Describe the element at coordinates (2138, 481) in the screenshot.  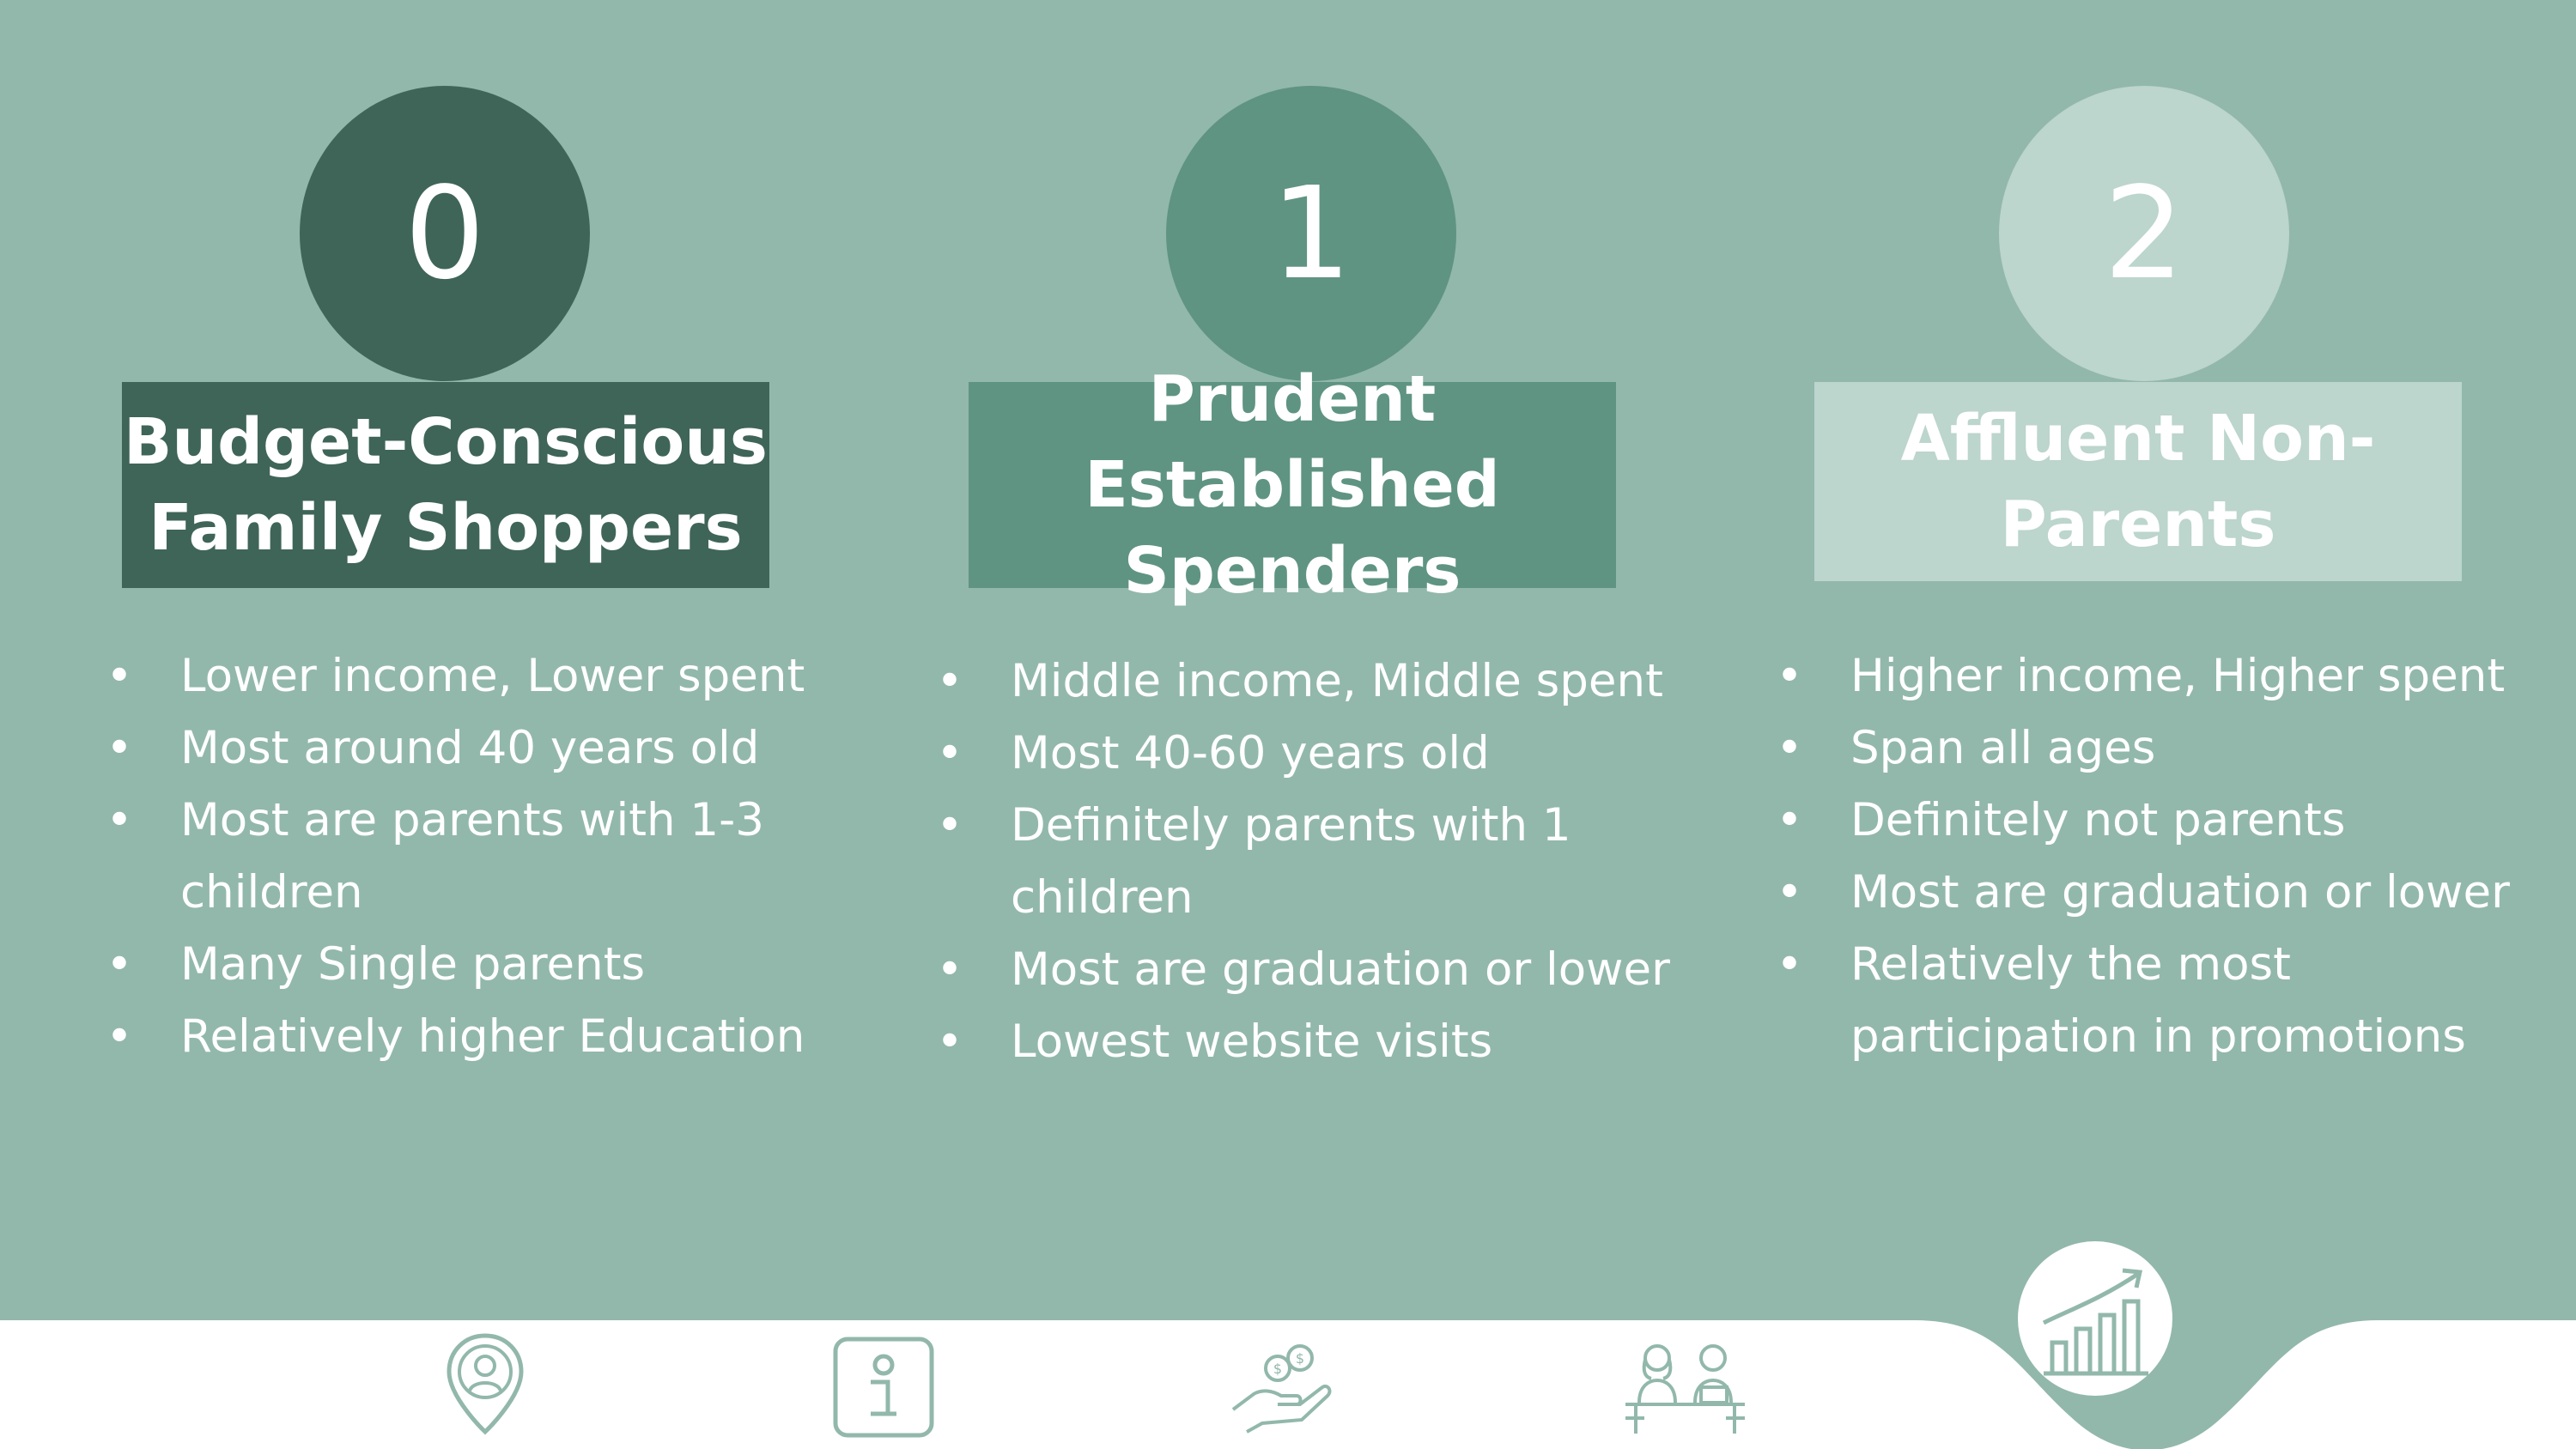
I see `cluster-2-title-box: Affluent Non- Parents` at that location.